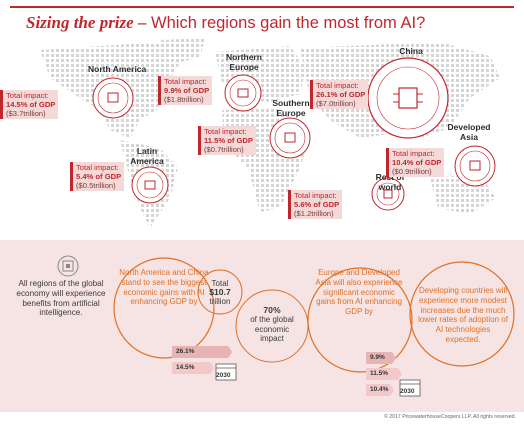  I want to click on southern-europe-marker, so click(290, 138).